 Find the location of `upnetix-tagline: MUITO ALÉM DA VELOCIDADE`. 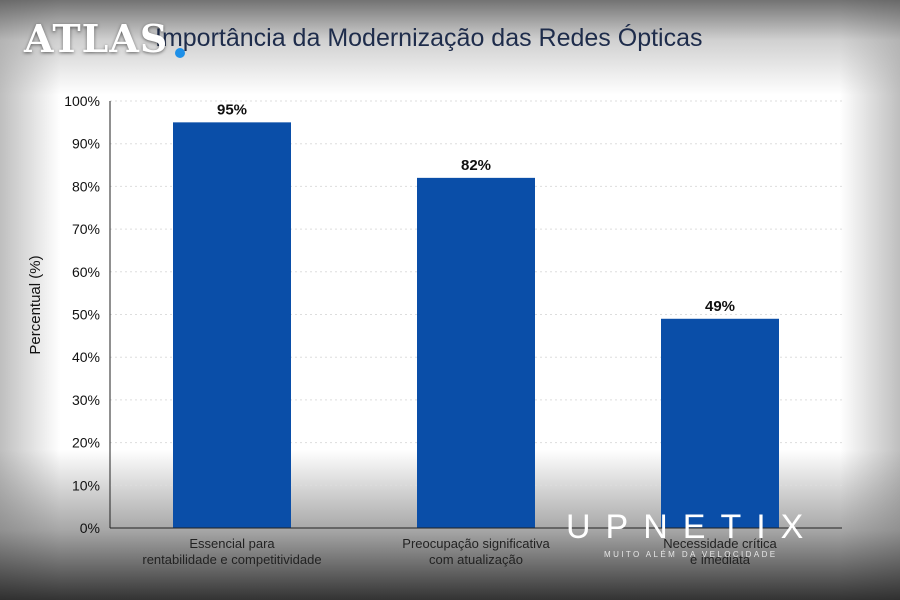

upnetix-tagline: MUITO ALÉM DA VELOCIDADE is located at coordinates (691, 554).